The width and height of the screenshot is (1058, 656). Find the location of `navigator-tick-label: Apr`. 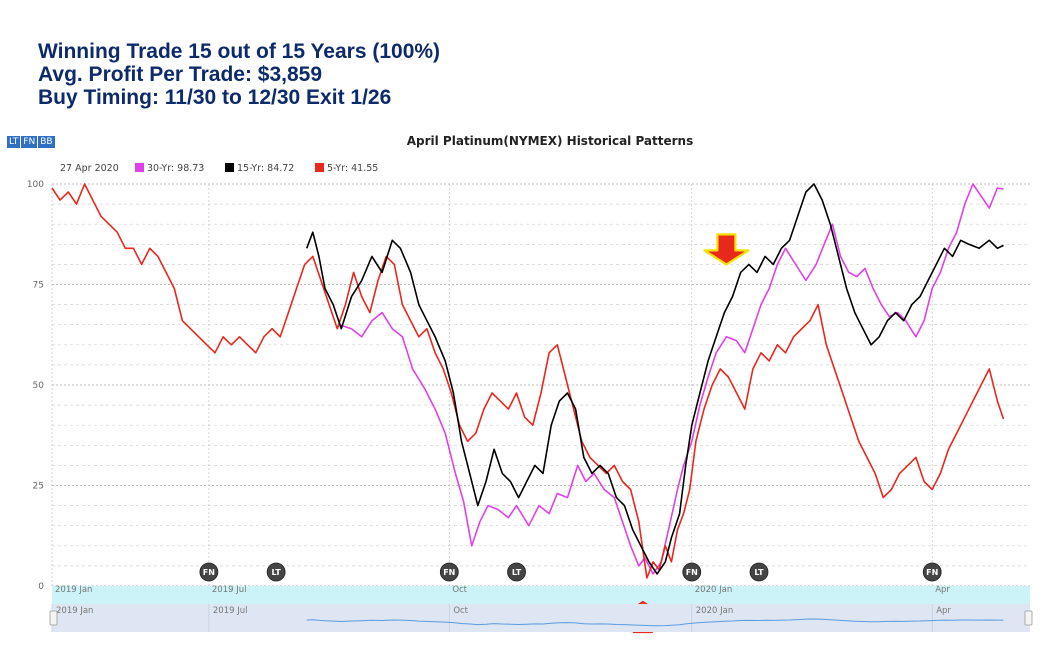

navigator-tick-label: Apr is located at coordinates (943, 611).